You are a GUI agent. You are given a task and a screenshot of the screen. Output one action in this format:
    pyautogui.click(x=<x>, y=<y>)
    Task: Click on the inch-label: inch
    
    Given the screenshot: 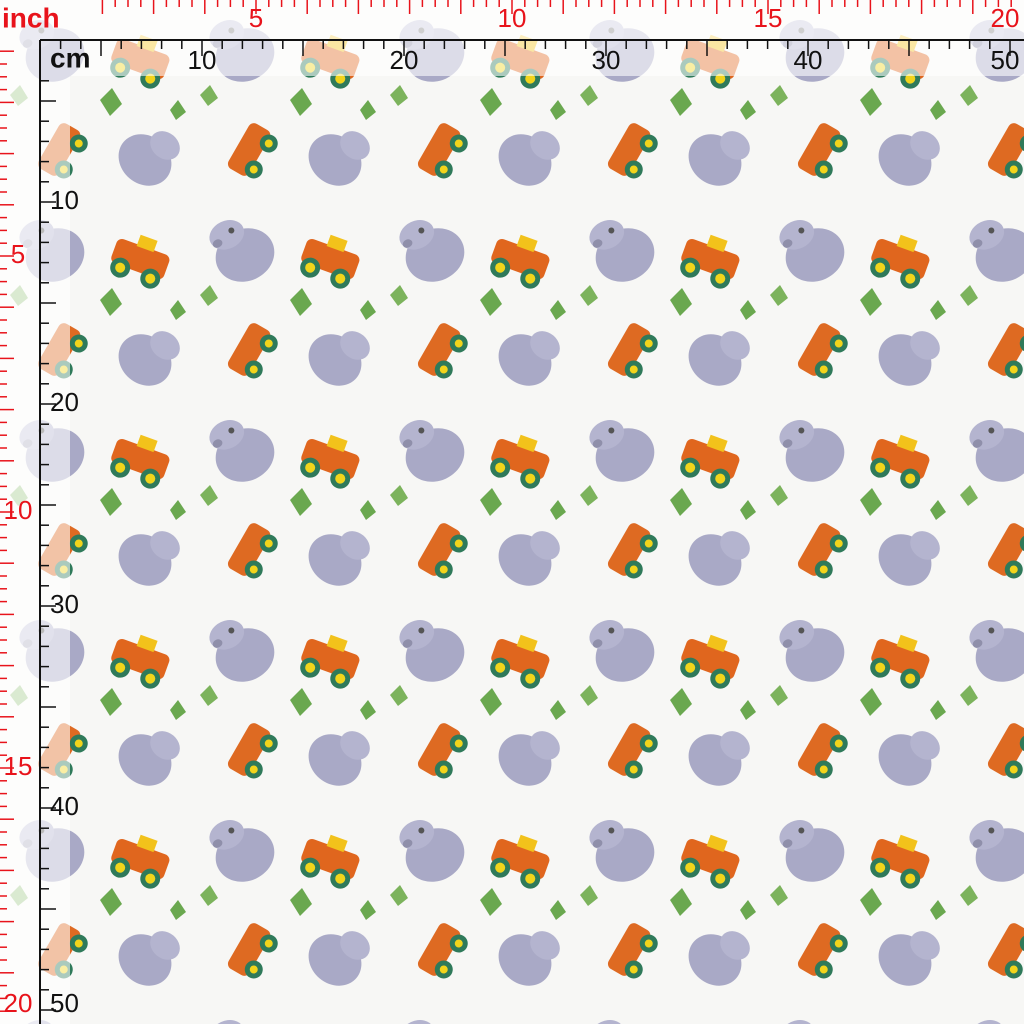 What is the action you would take?
    pyautogui.click(x=31, y=17)
    